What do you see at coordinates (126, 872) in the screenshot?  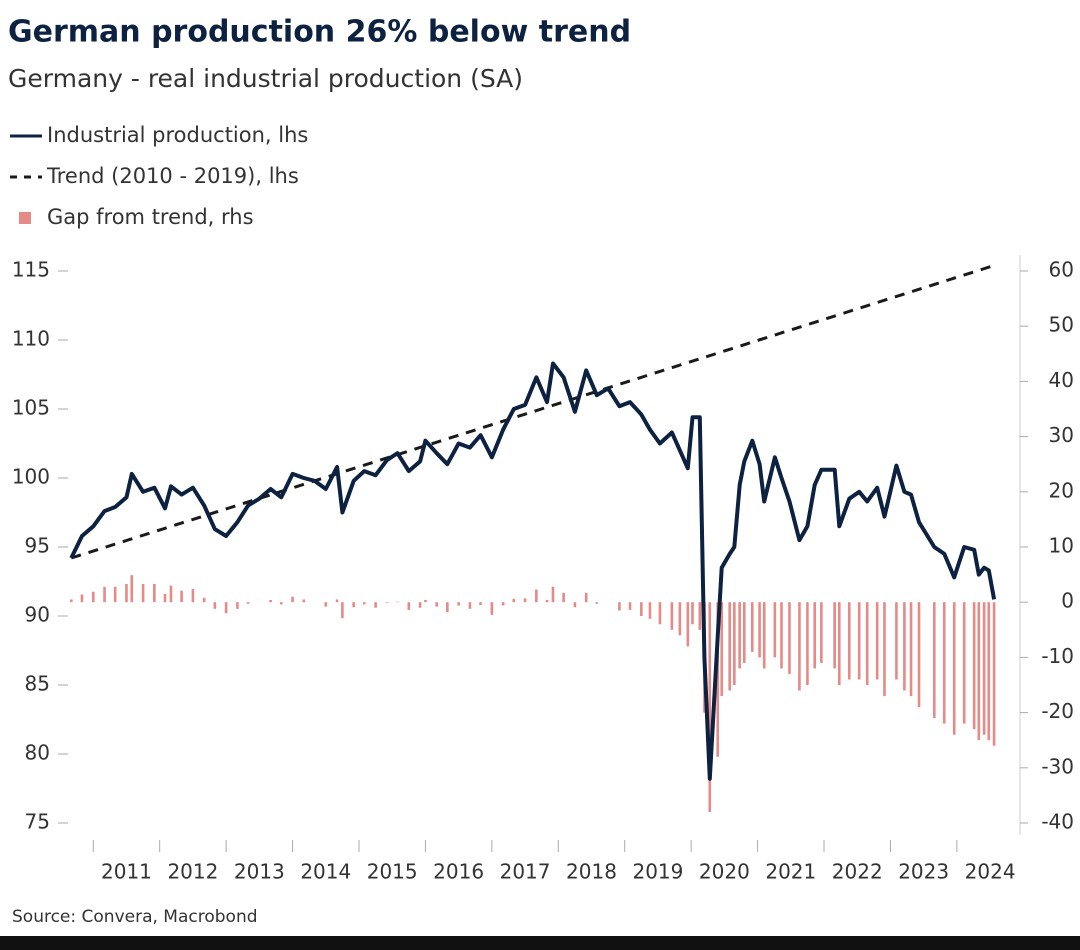 I see `x-tick-label: 2011` at bounding box center [126, 872].